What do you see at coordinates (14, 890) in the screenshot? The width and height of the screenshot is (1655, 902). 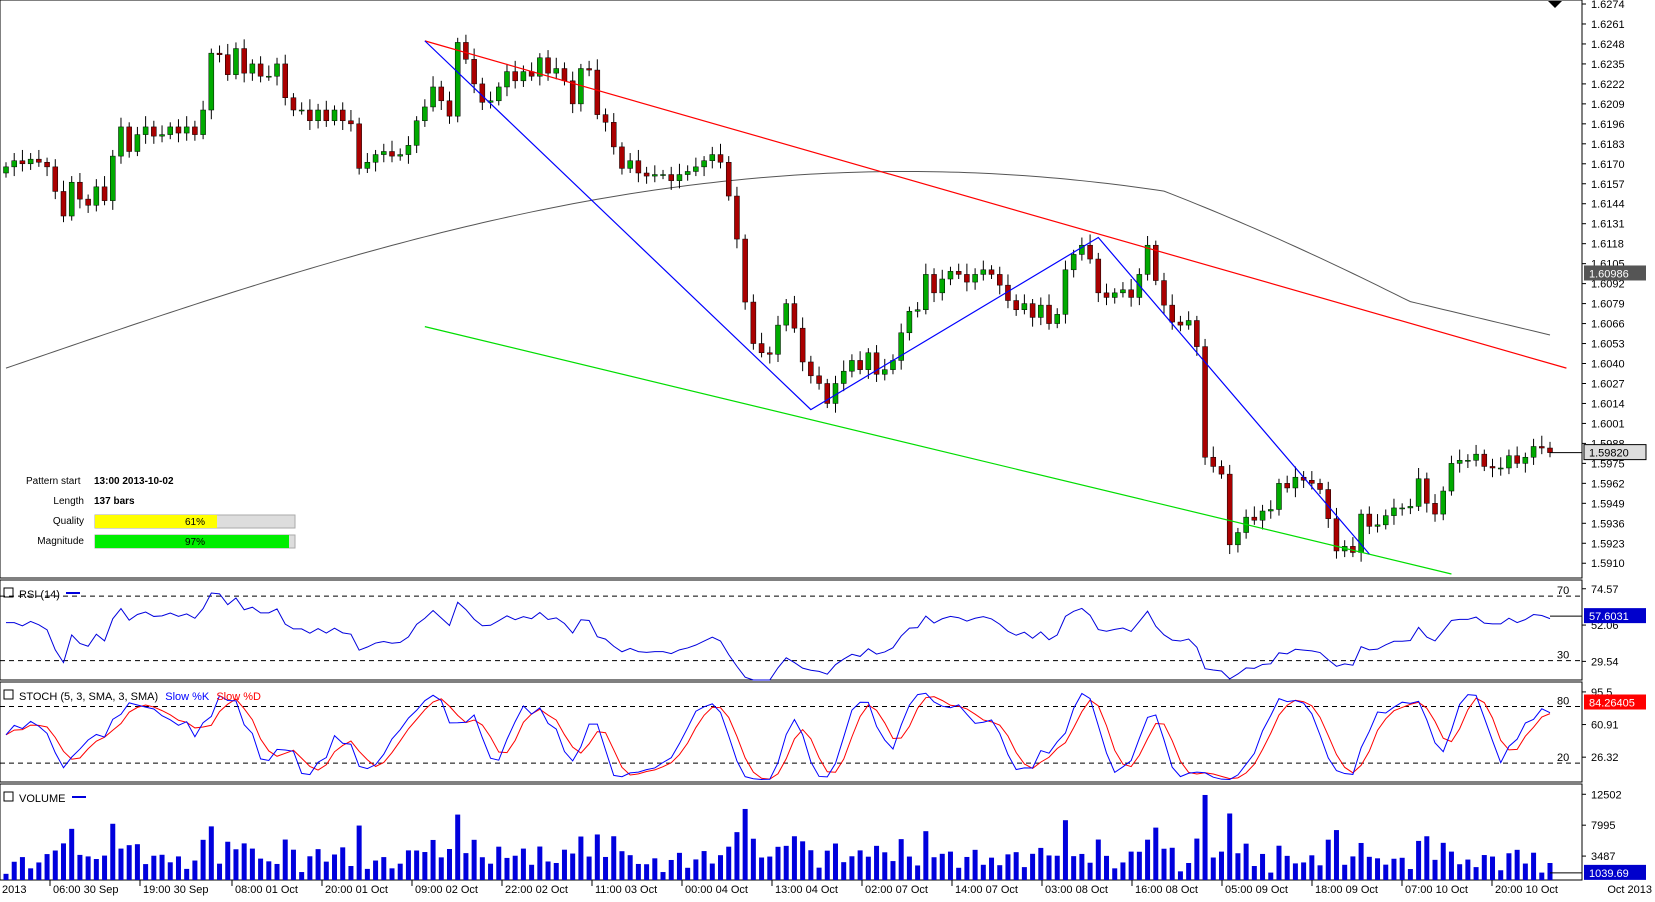 I see `time-tick-label: 2013` at bounding box center [14, 890].